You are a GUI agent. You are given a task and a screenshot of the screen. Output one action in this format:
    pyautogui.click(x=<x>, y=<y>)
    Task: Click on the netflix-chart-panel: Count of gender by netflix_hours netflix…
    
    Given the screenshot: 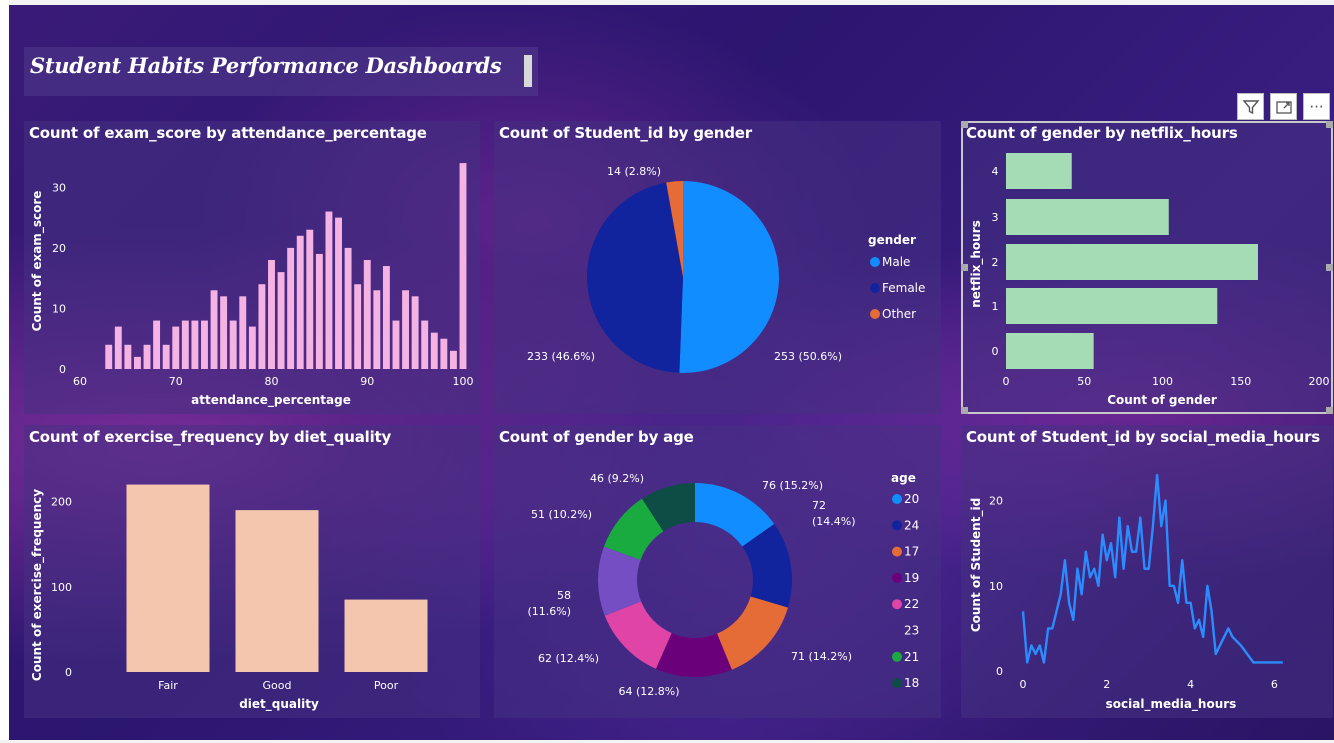 What is the action you would take?
    pyautogui.click(x=1147, y=267)
    